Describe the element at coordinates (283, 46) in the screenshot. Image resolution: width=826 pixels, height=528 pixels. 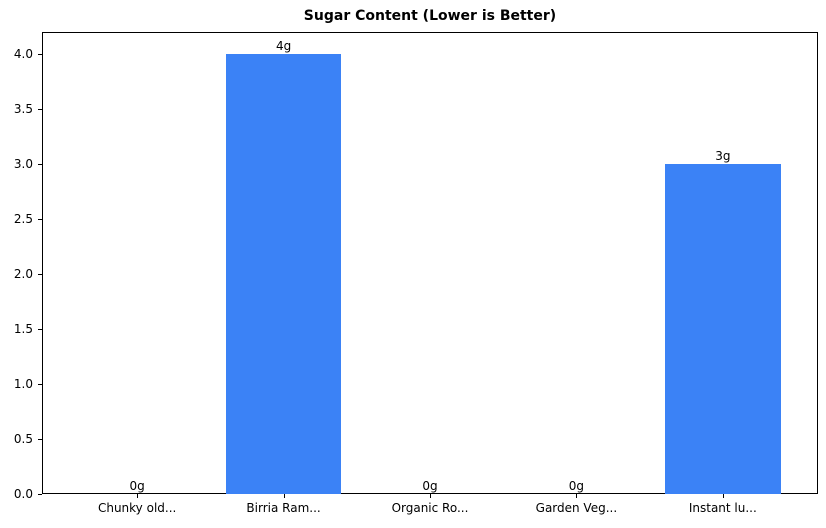
I see `bar-value-label: 4g` at that location.